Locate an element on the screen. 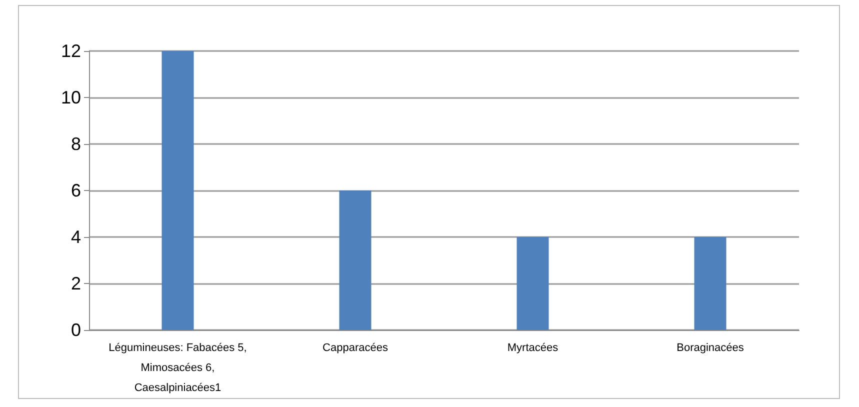 The width and height of the screenshot is (859, 407). x-tick-label: Boraginacées is located at coordinates (710, 348).